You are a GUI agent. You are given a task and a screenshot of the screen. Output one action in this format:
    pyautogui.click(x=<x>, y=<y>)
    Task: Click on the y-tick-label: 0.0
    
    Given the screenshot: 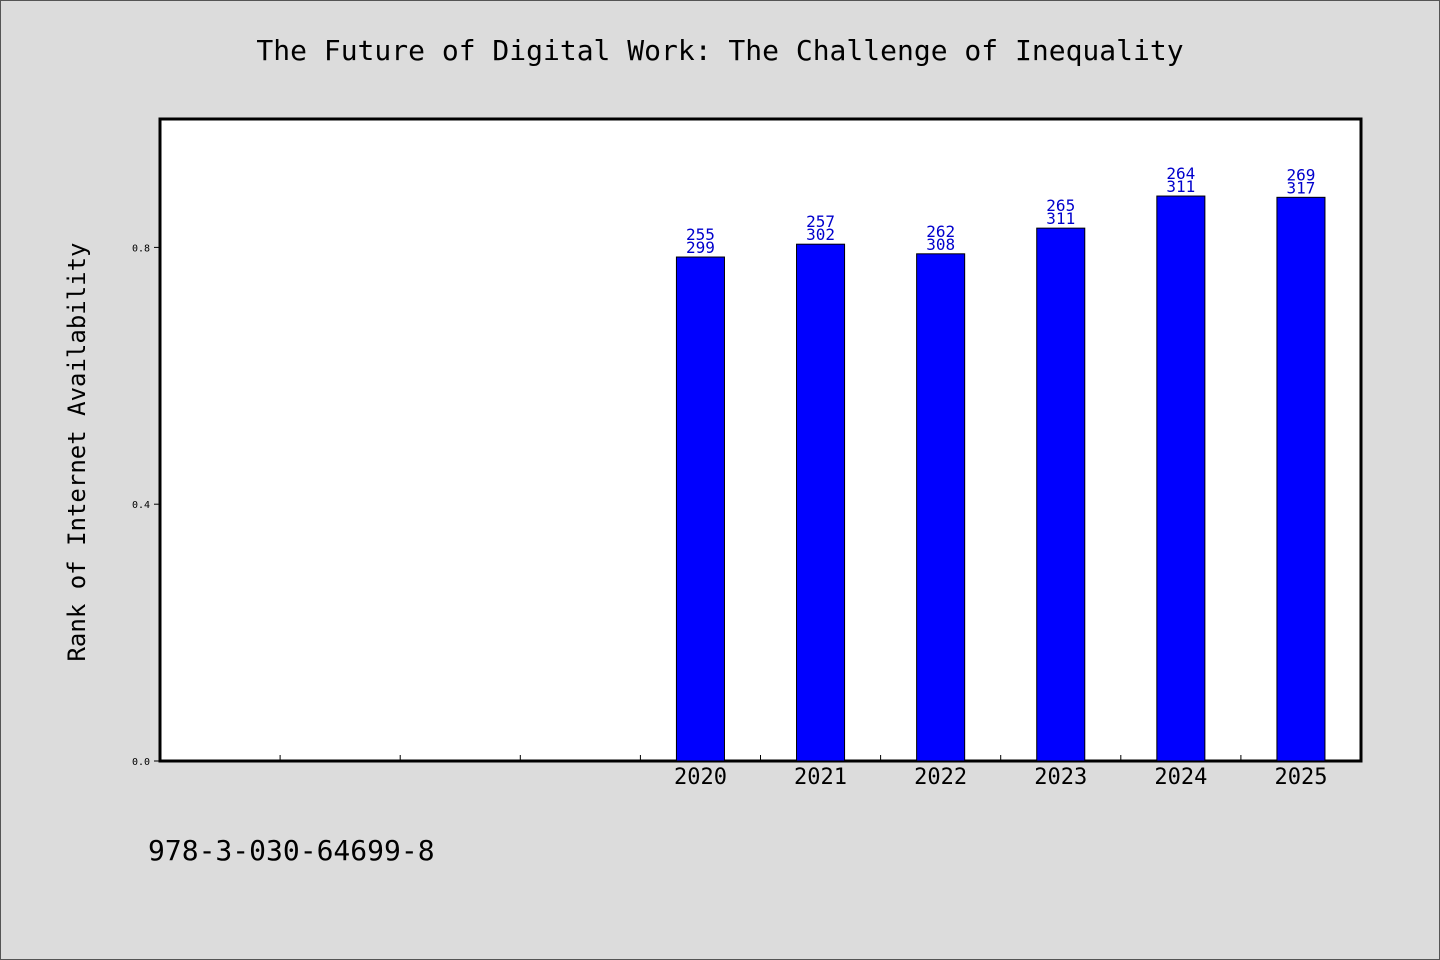 What is the action you would take?
    pyautogui.click(x=141, y=762)
    